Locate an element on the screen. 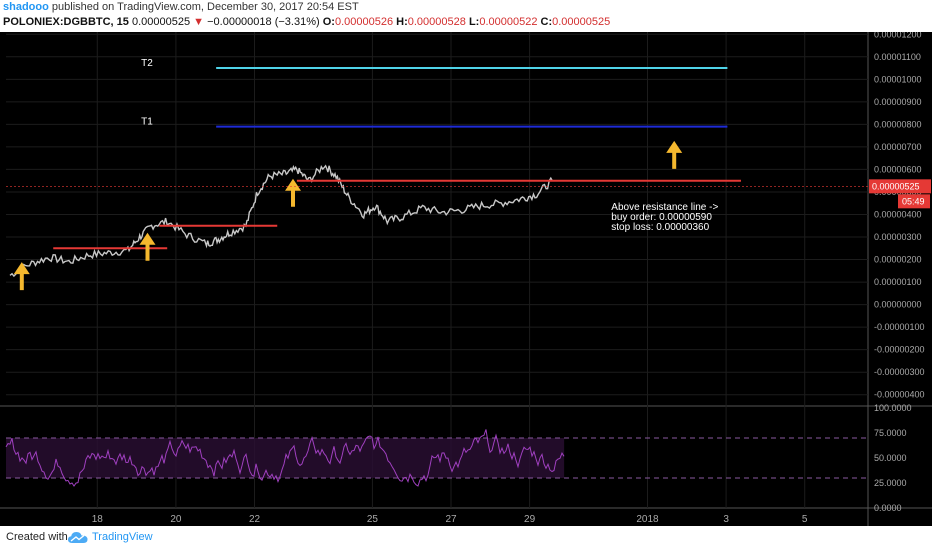 The image size is (932, 550). high-label: H: is located at coordinates (402, 22).